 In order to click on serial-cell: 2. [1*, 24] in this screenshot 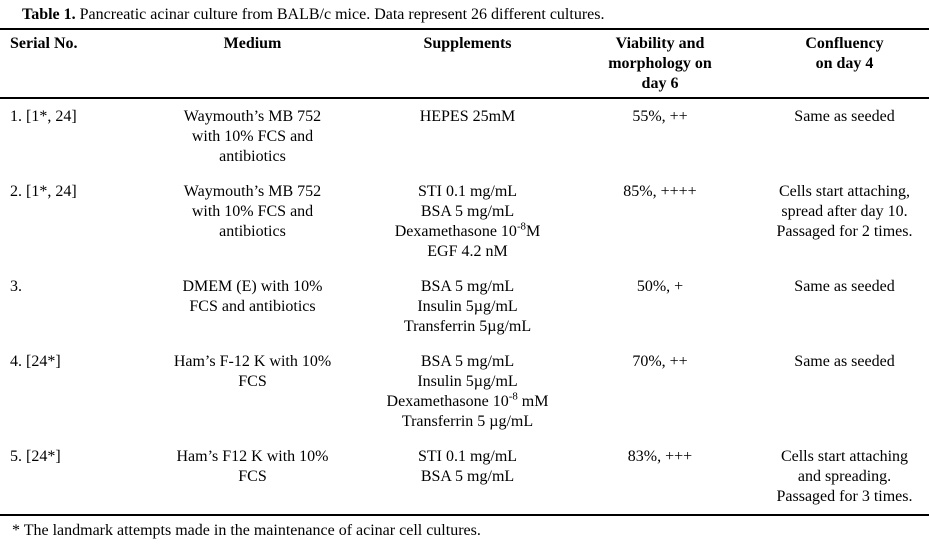, I will do `click(43, 191)`.